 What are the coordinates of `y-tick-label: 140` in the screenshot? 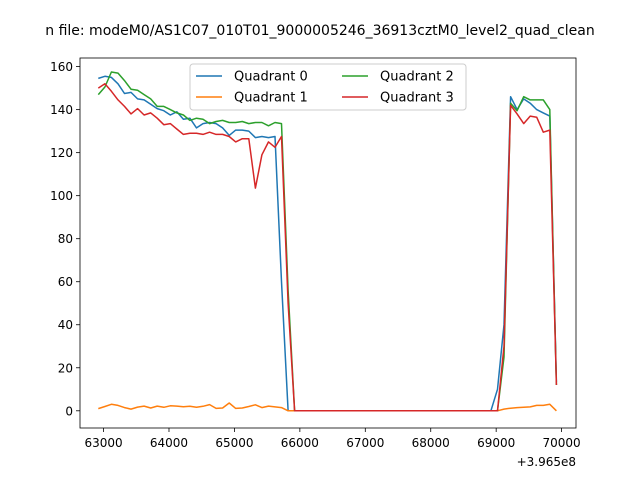 It's located at (61, 110).